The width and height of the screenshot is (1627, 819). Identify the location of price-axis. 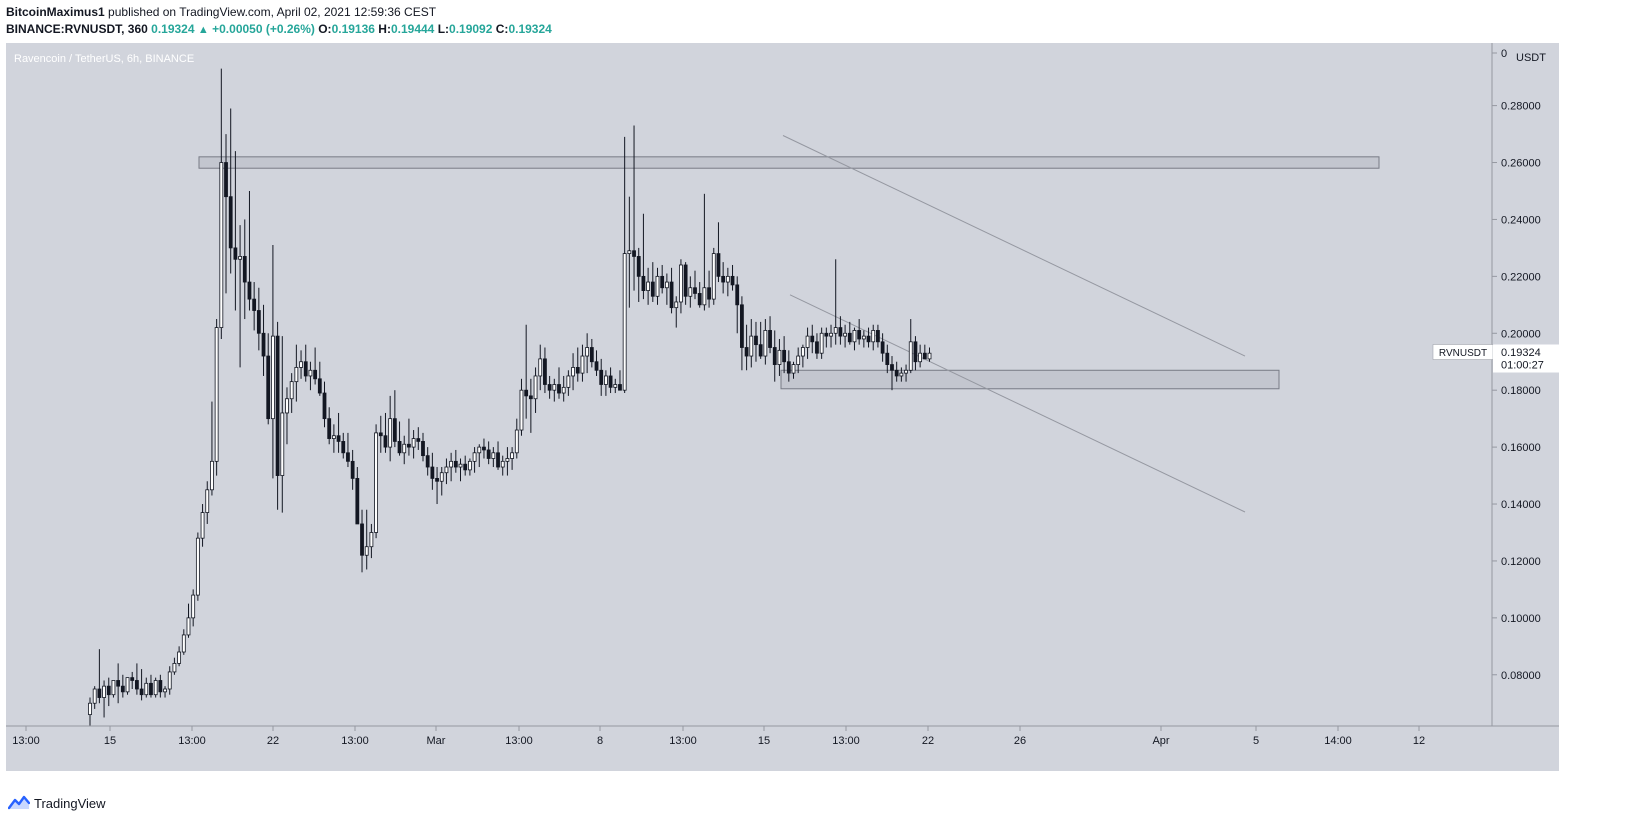
(1525, 384).